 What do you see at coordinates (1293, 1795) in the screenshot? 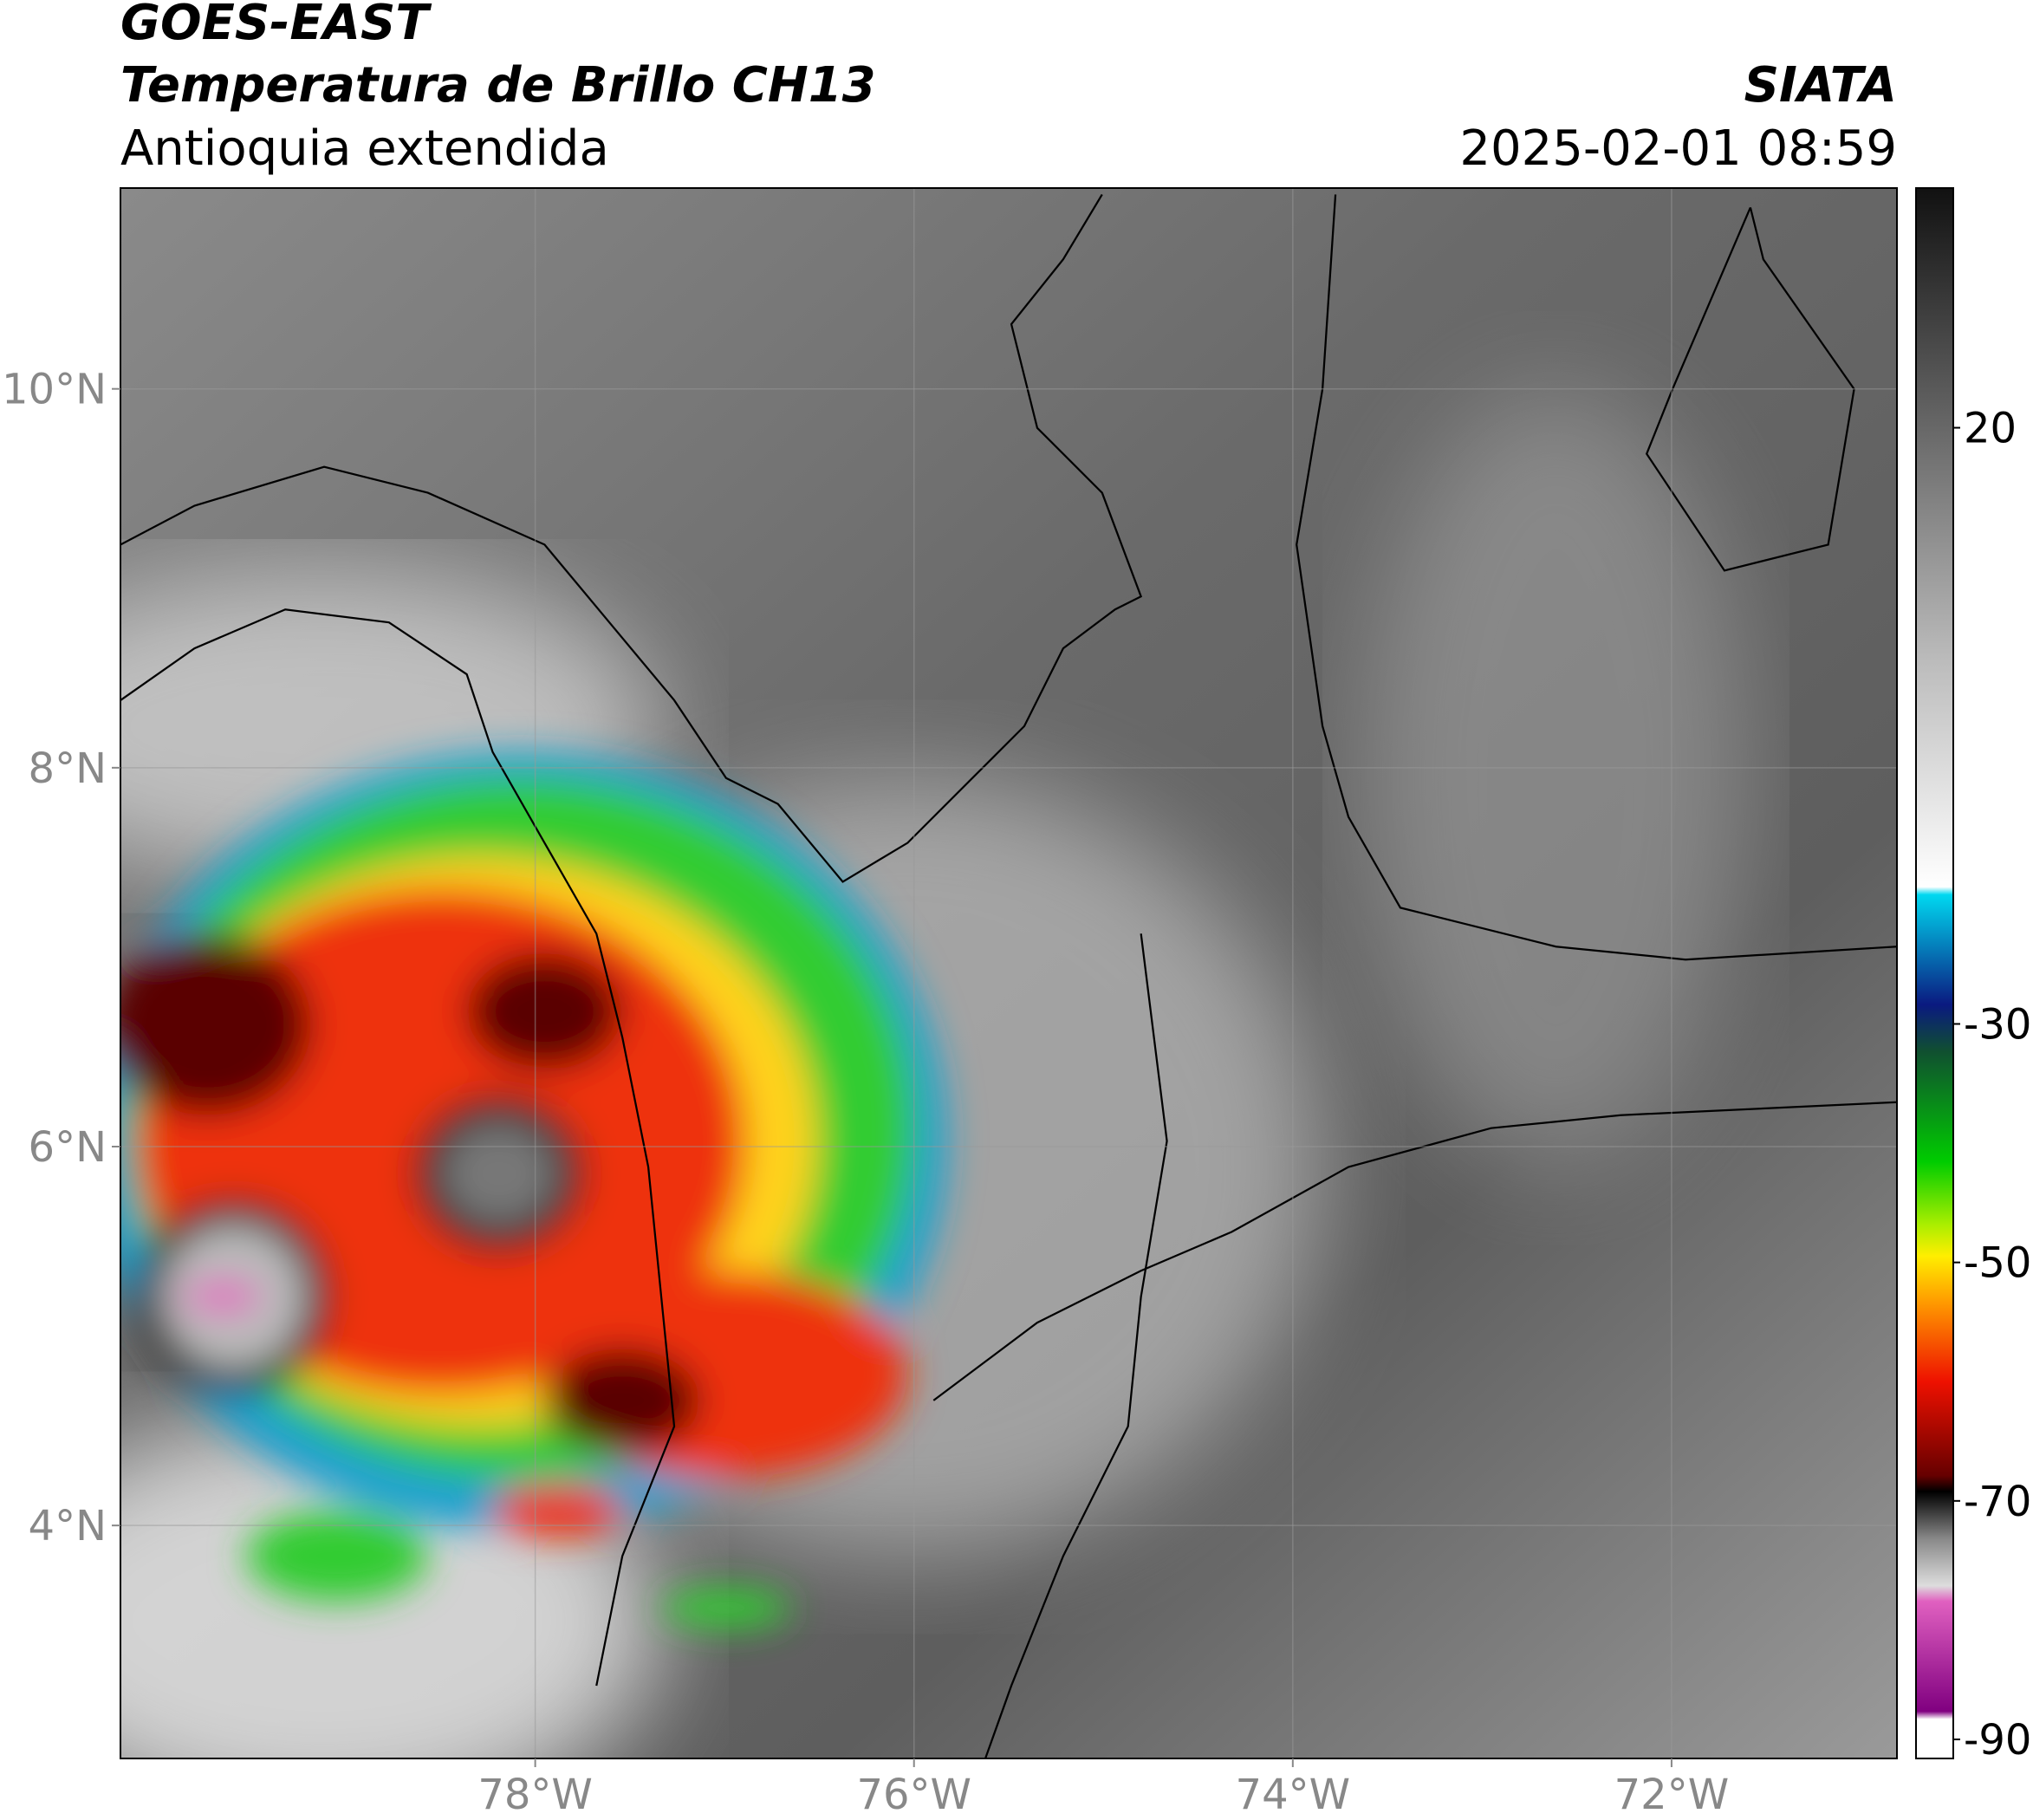
I see `x-tick-label: 74°W` at bounding box center [1293, 1795].